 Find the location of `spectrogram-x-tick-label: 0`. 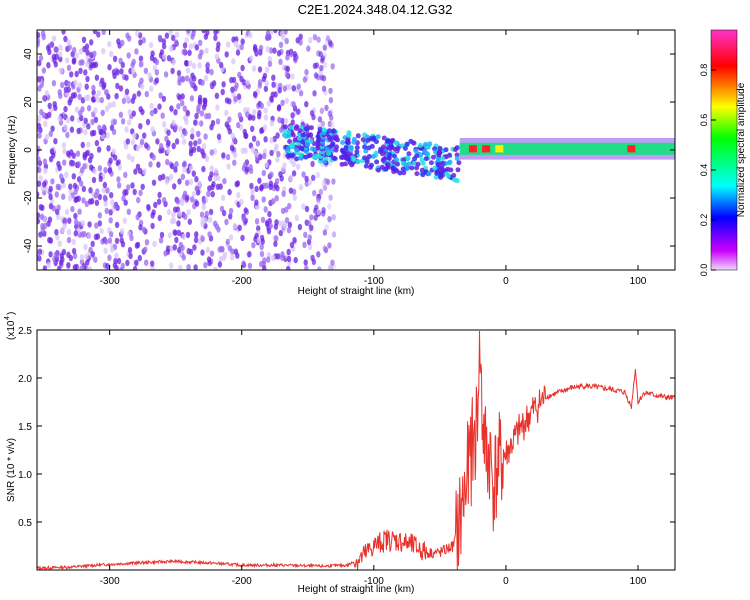

spectrogram-x-tick-label: 0 is located at coordinates (506, 281).